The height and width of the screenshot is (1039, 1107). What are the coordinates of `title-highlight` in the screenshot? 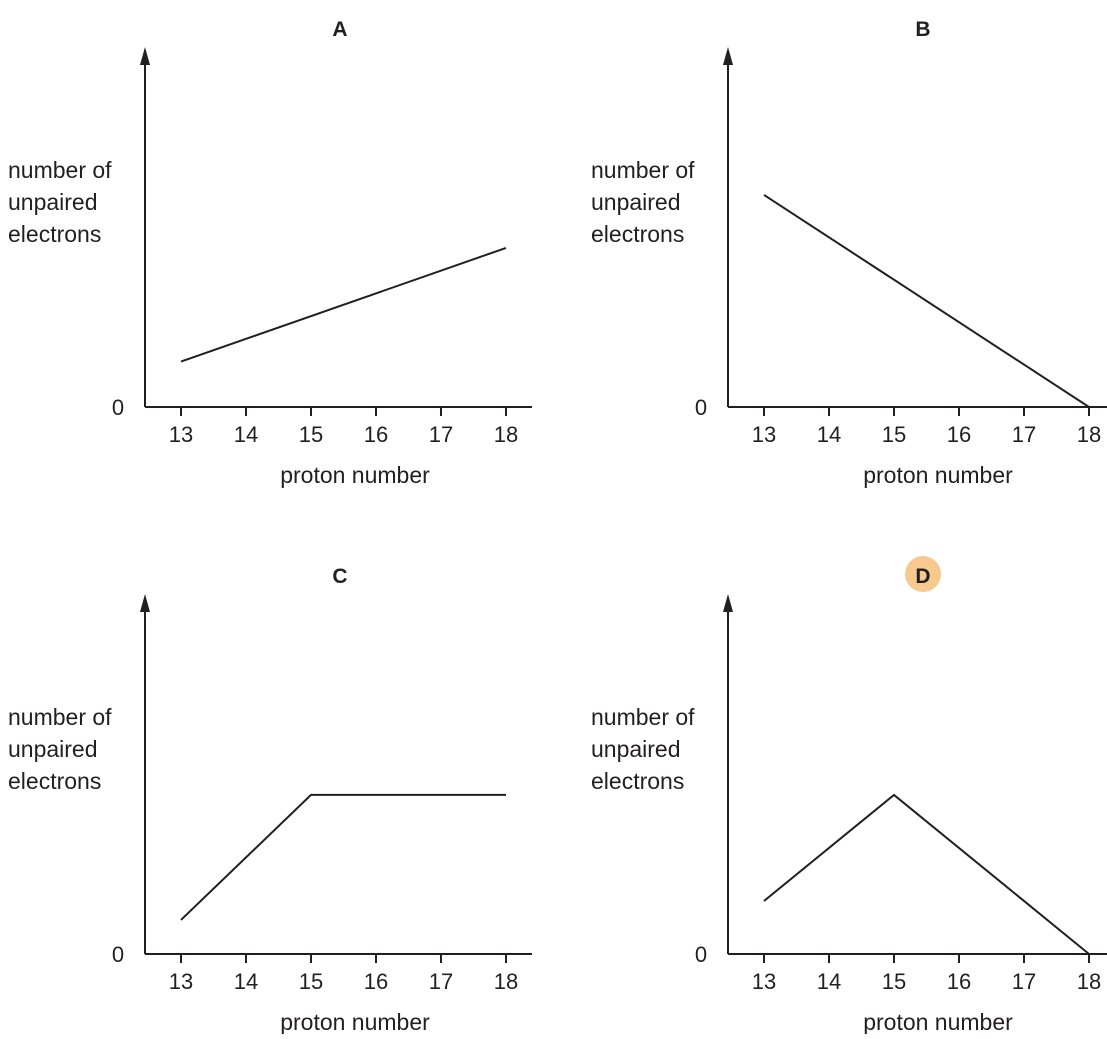 It's located at (923, 574).